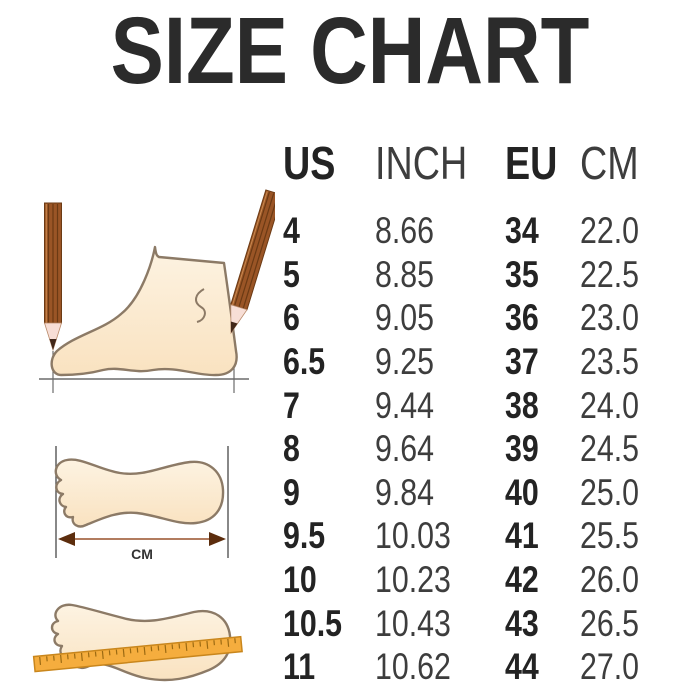  I want to click on size-cell: 44, so click(522, 667).